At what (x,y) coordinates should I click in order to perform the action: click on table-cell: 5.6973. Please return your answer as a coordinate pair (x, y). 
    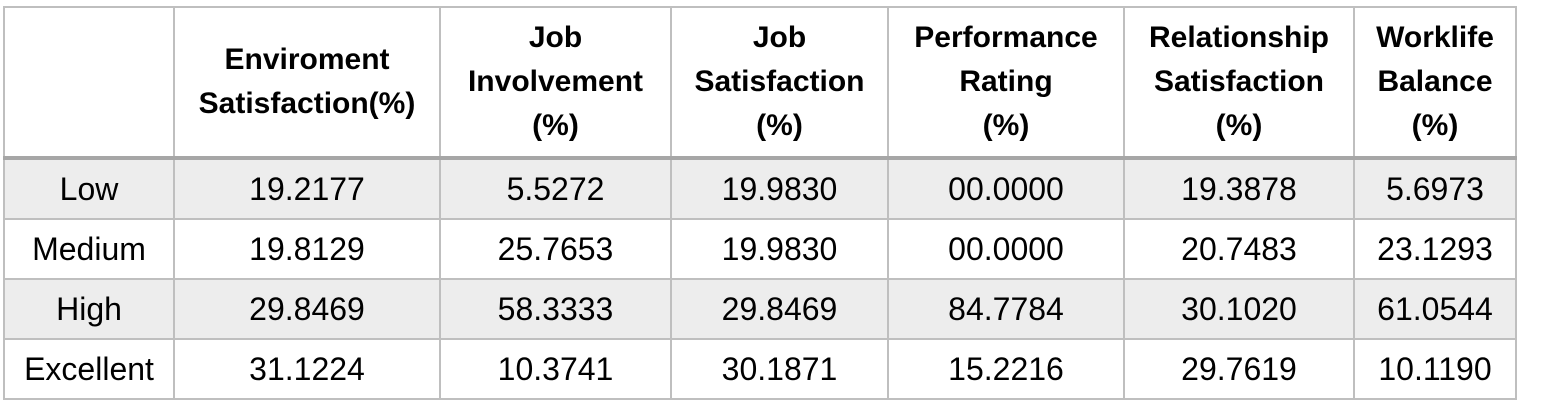
    Looking at the image, I should click on (1435, 188).